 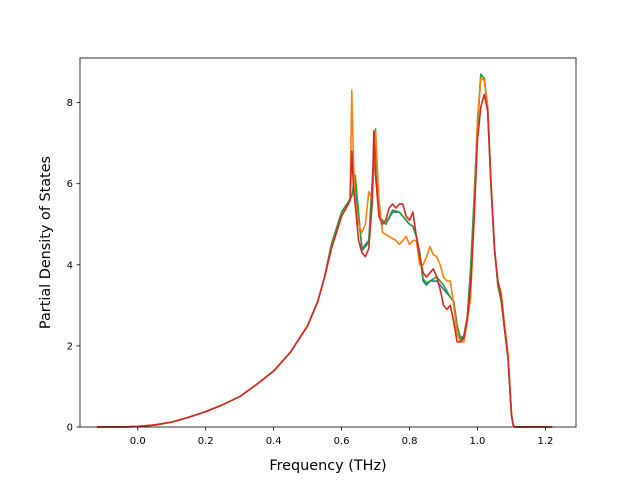 What do you see at coordinates (46, 242) in the screenshot?
I see `y-axis-label: Partial Density of States` at bounding box center [46, 242].